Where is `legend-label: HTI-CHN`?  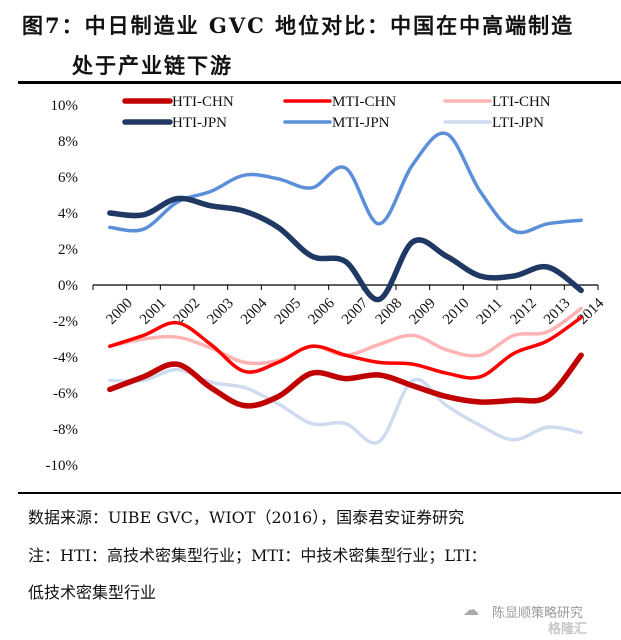
legend-label: HTI-CHN is located at coordinates (203, 102).